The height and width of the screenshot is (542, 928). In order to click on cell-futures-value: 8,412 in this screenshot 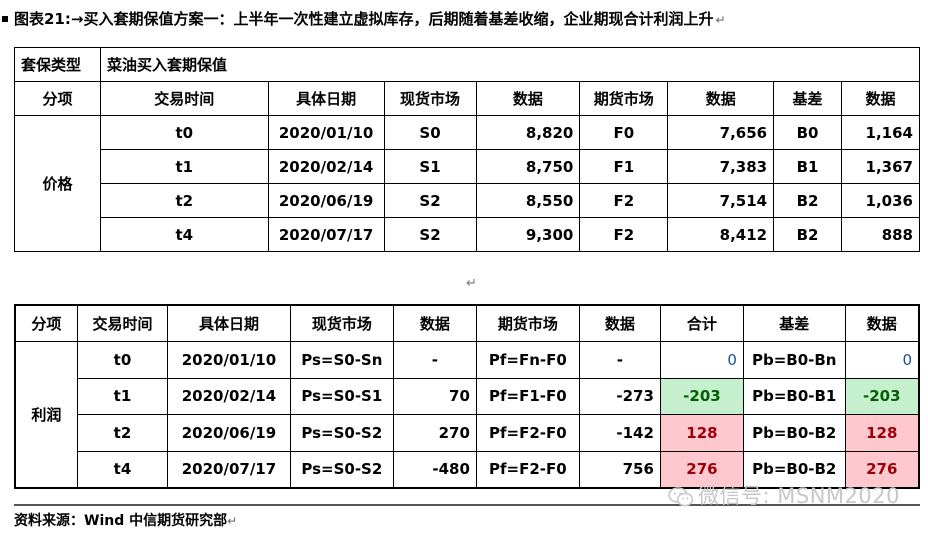, I will do `click(721, 234)`.